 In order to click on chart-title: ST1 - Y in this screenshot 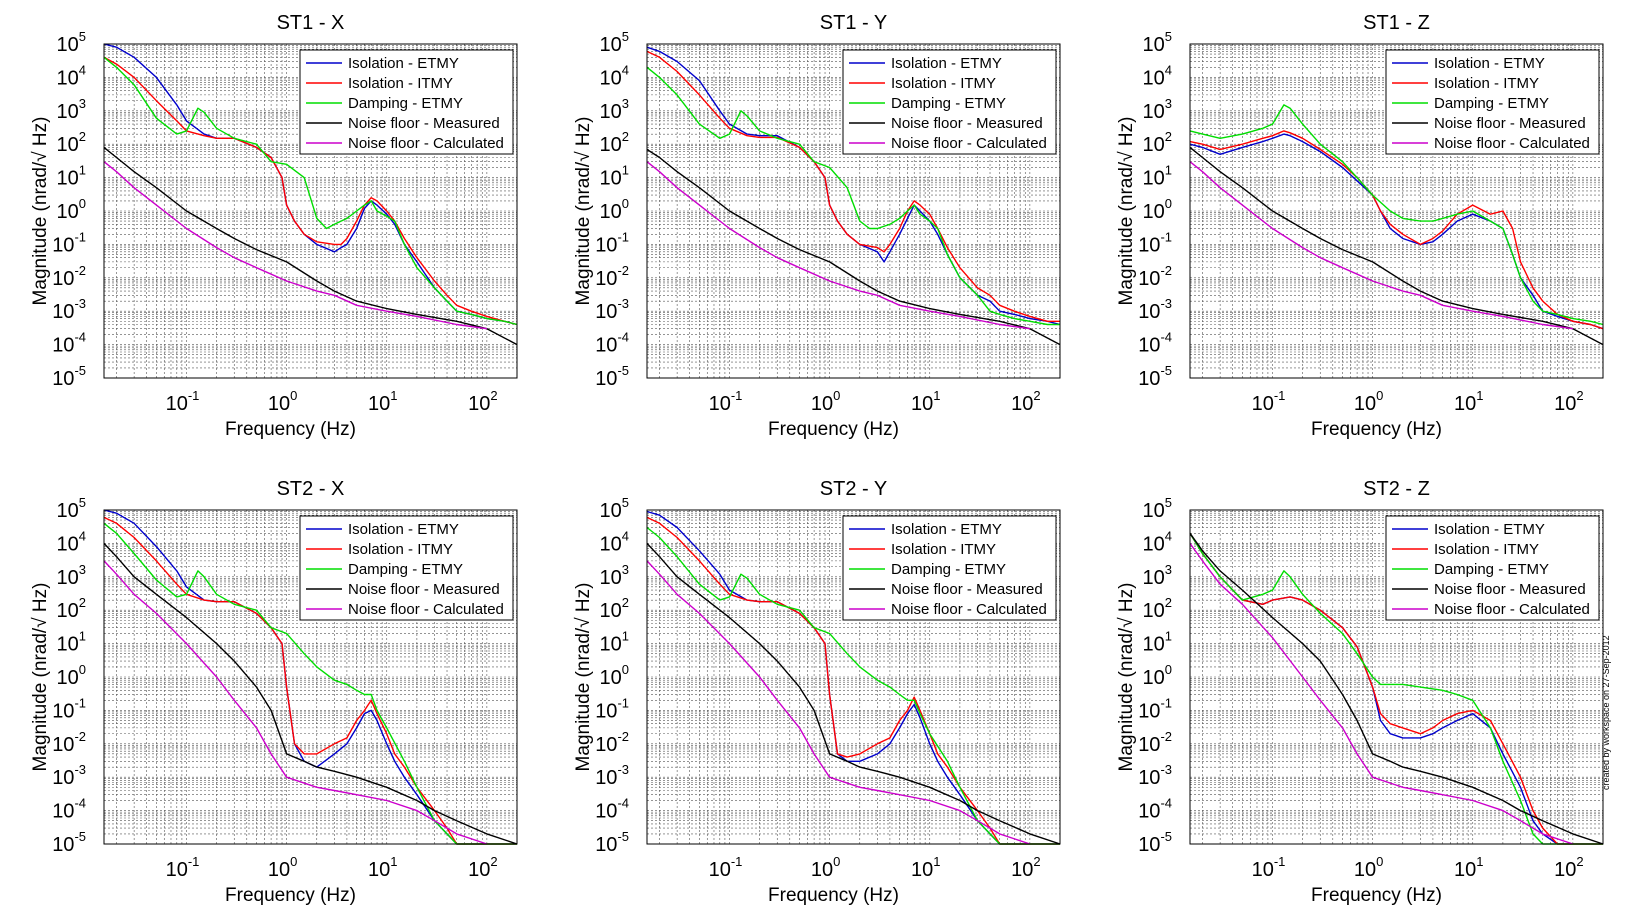, I will do `click(853, 23)`.